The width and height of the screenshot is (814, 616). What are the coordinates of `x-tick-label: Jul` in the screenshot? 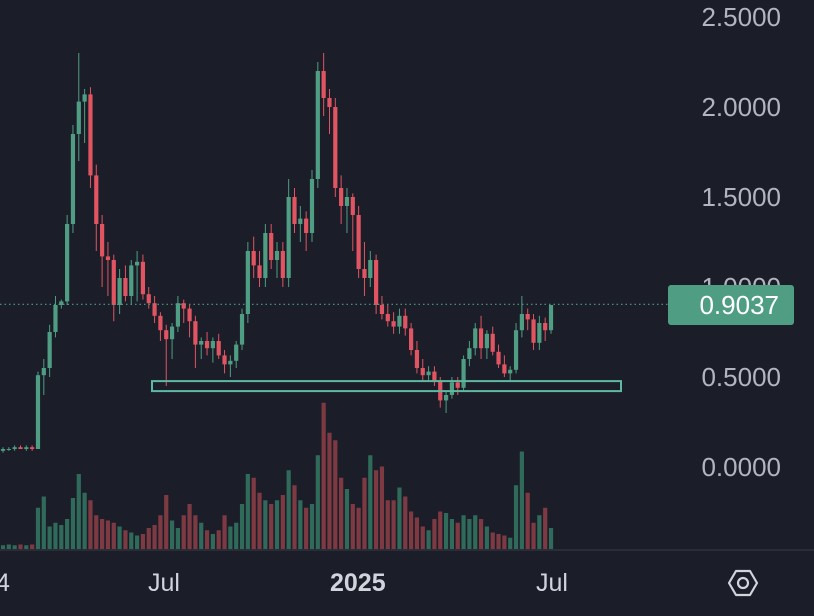 It's located at (552, 583).